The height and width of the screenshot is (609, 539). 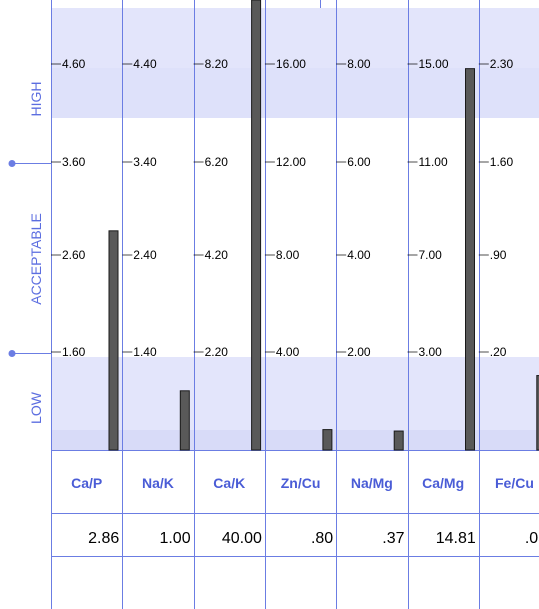 I want to click on tick-label: 4.20, so click(x=217, y=255).